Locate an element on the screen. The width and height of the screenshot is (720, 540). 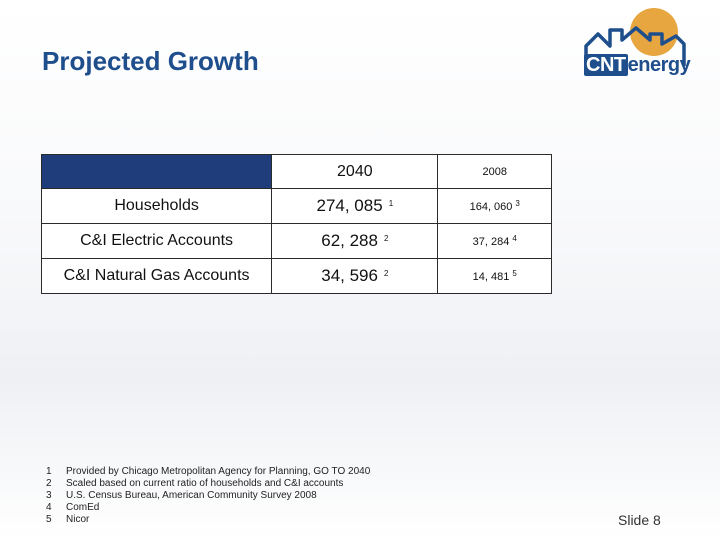
footnote-ref: 1 is located at coordinates (391, 203).